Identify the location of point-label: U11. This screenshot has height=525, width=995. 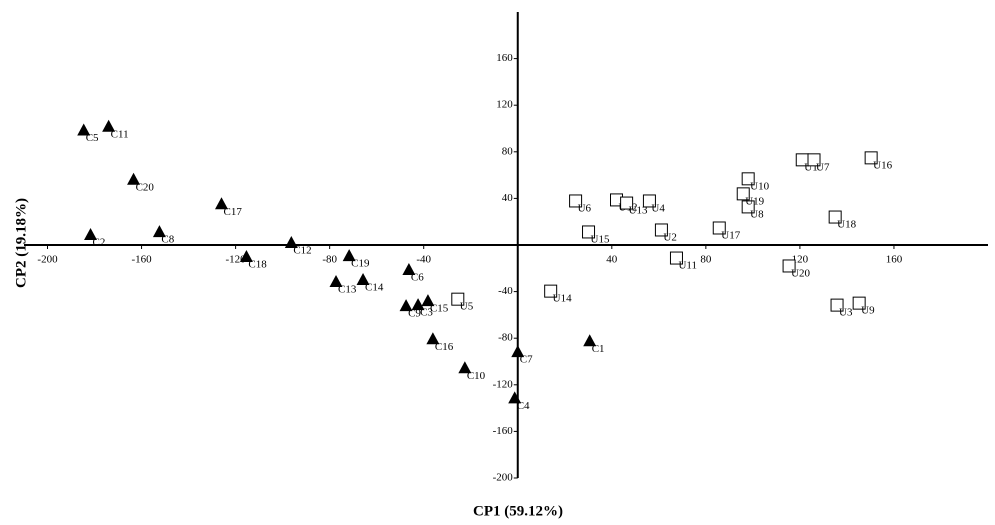
(687, 266).